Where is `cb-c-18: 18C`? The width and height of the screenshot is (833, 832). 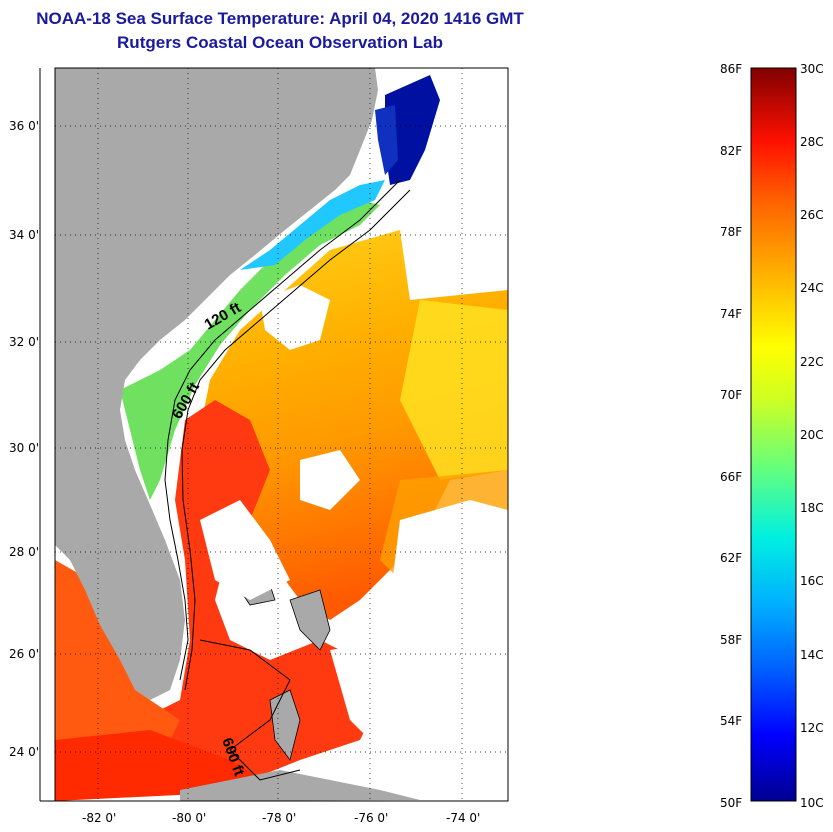
cb-c-18: 18C is located at coordinates (812, 508).